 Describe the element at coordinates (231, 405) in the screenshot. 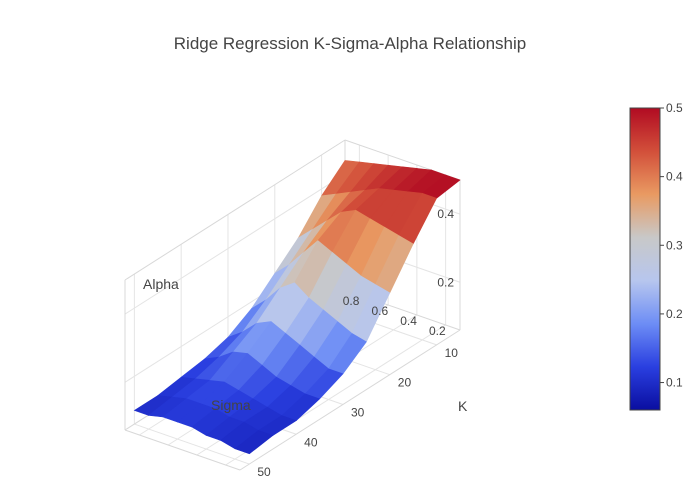

I see `y-axis-title: Sigma` at that location.